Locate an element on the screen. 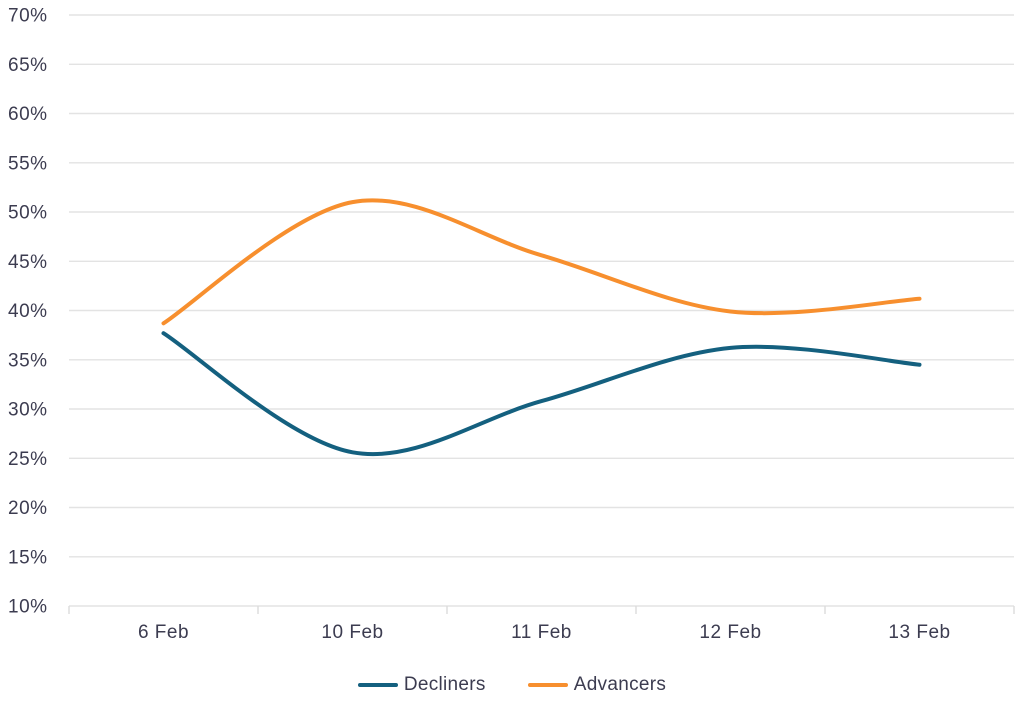 This screenshot has height=714, width=1024. y-axis-tick-label: 20% is located at coordinates (28, 508).